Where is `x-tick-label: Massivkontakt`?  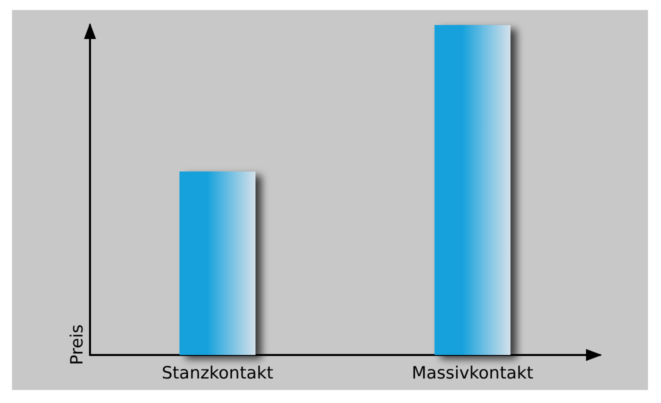
x-tick-label: Massivkontakt is located at coordinates (473, 374).